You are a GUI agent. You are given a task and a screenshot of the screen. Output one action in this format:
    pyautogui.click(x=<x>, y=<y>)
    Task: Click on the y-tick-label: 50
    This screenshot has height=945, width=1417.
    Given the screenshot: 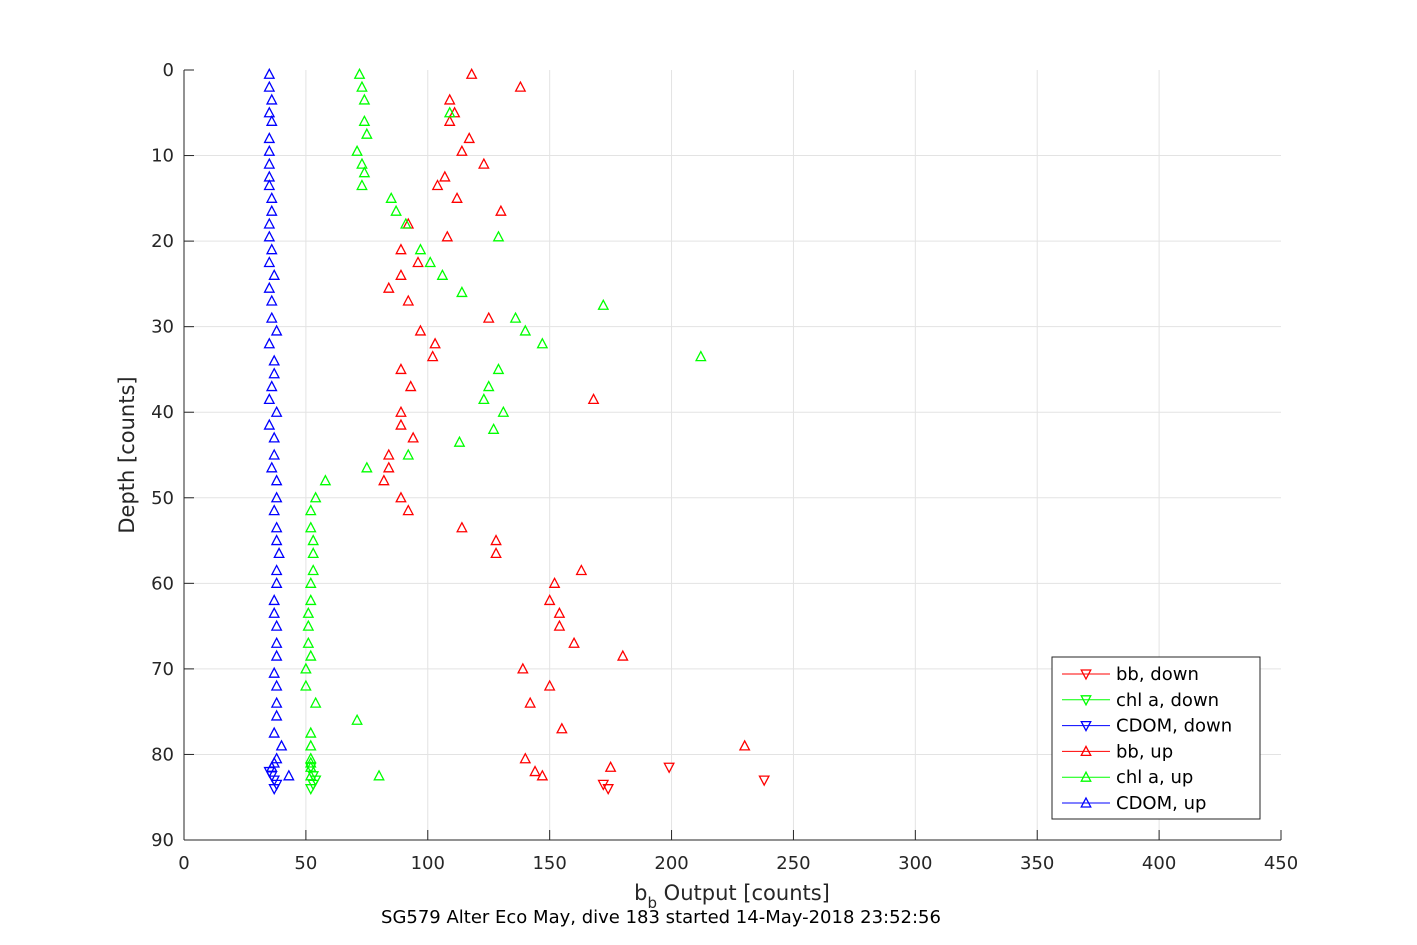 What is the action you would take?
    pyautogui.click(x=162, y=498)
    